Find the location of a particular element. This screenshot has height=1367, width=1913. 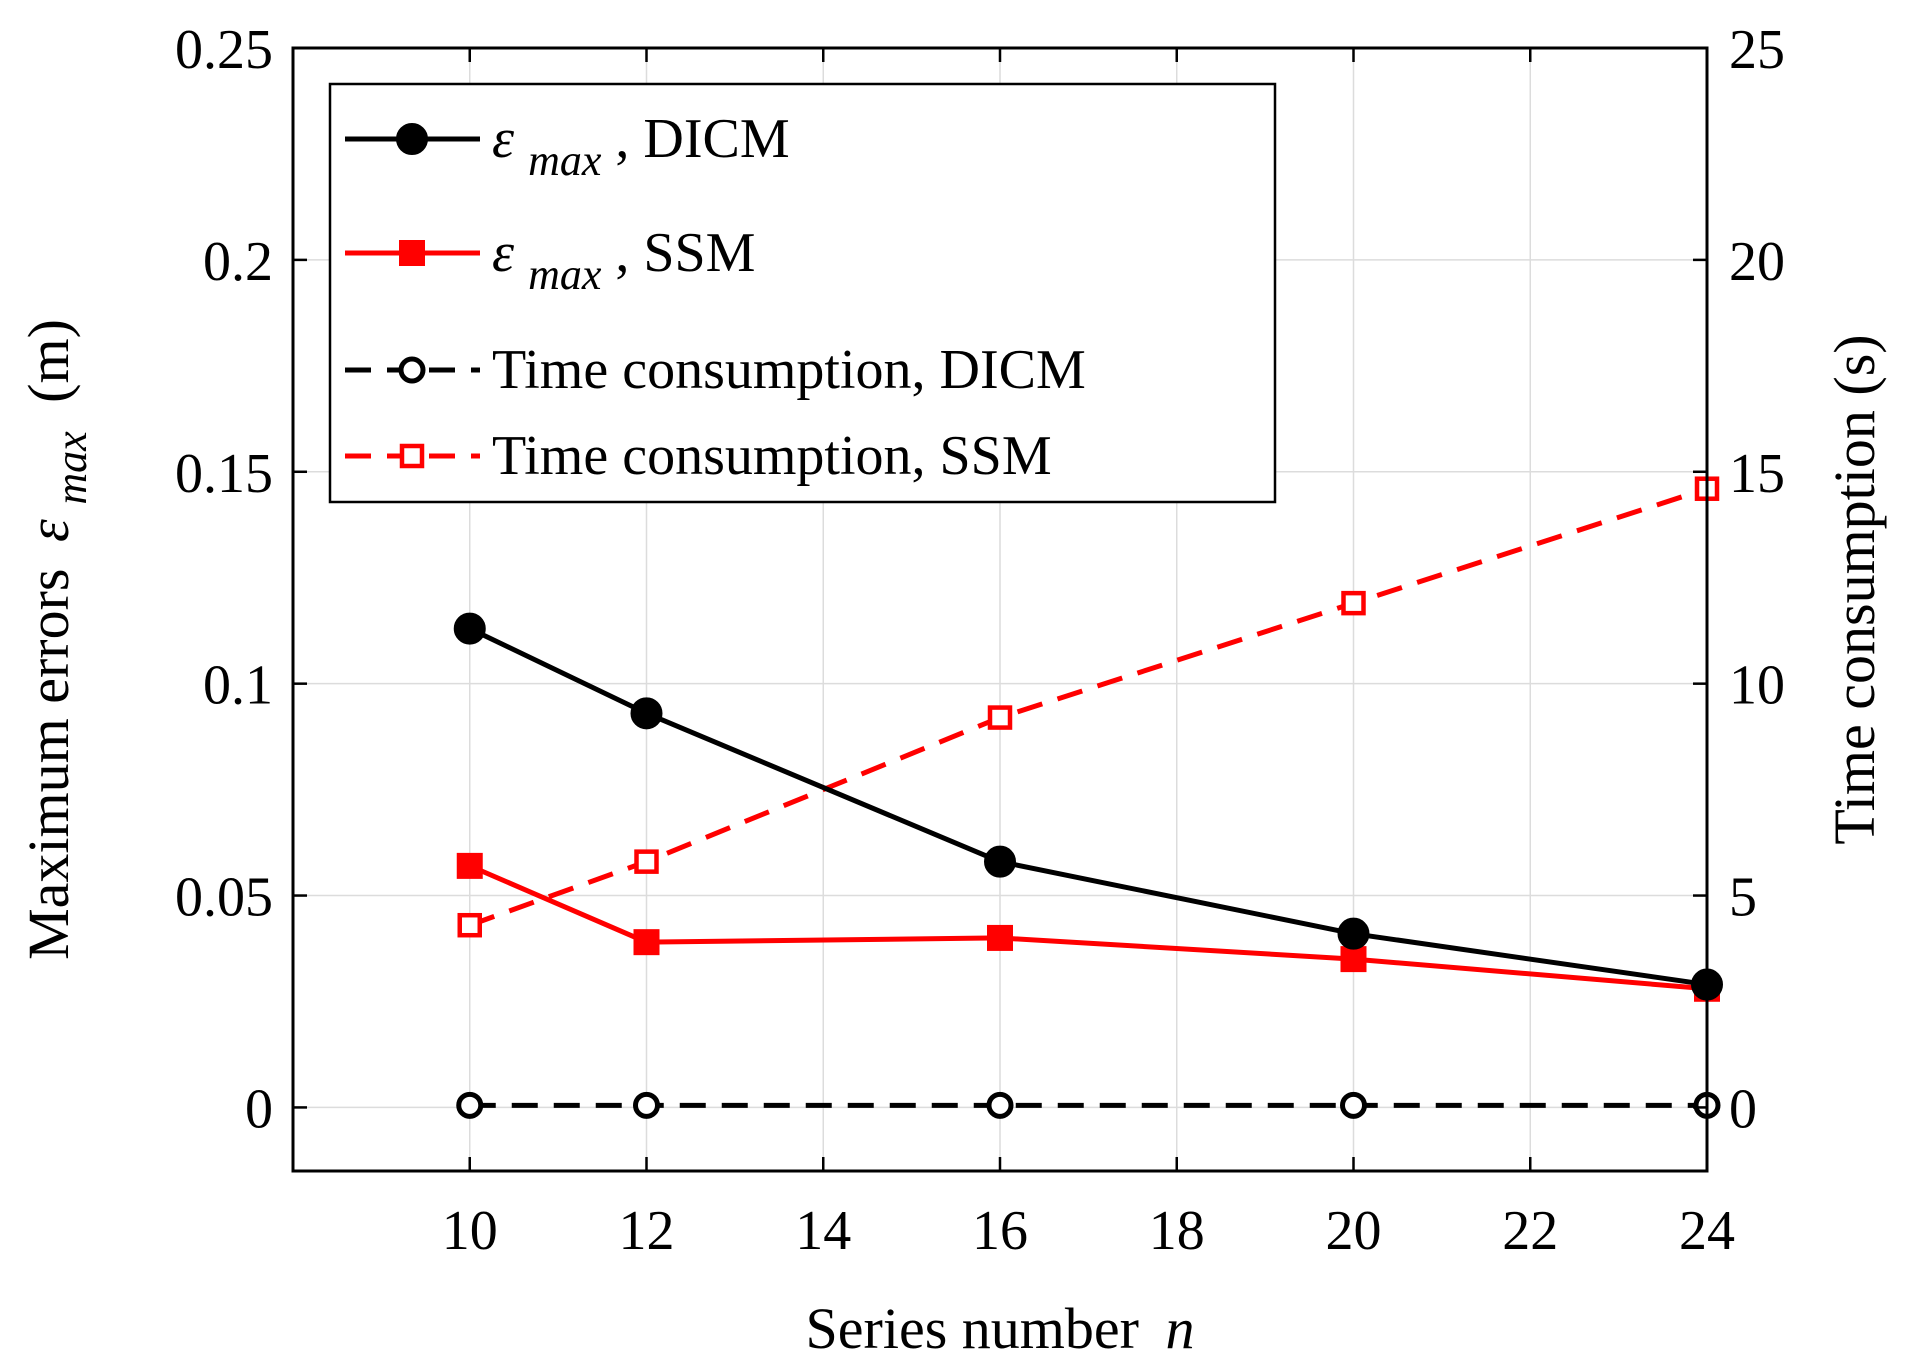

x-tick-label: 20 is located at coordinates (1354, 1231).